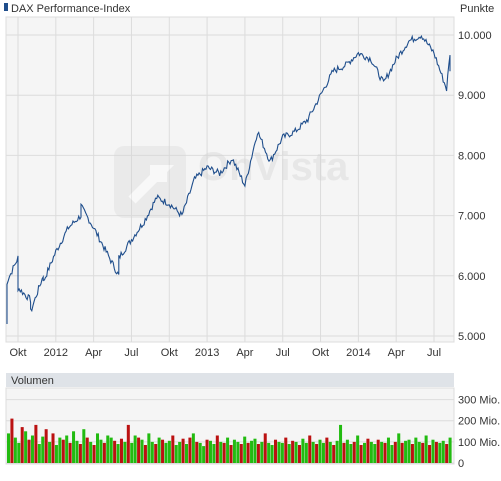  What do you see at coordinates (225, 353) in the screenshot?
I see `x-axis-ticks: Okt 2012 Apr Jul Okt 2013 Apr Jul Okt 2014 Apr Jul` at bounding box center [225, 353].